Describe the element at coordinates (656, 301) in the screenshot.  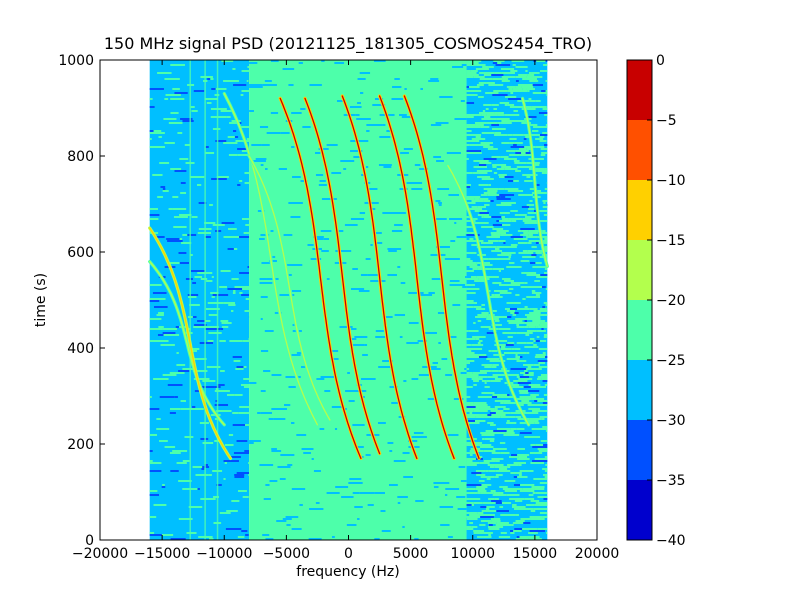
I see `colorbar: 0−5−10−15−20−25−30−35−40` at that location.